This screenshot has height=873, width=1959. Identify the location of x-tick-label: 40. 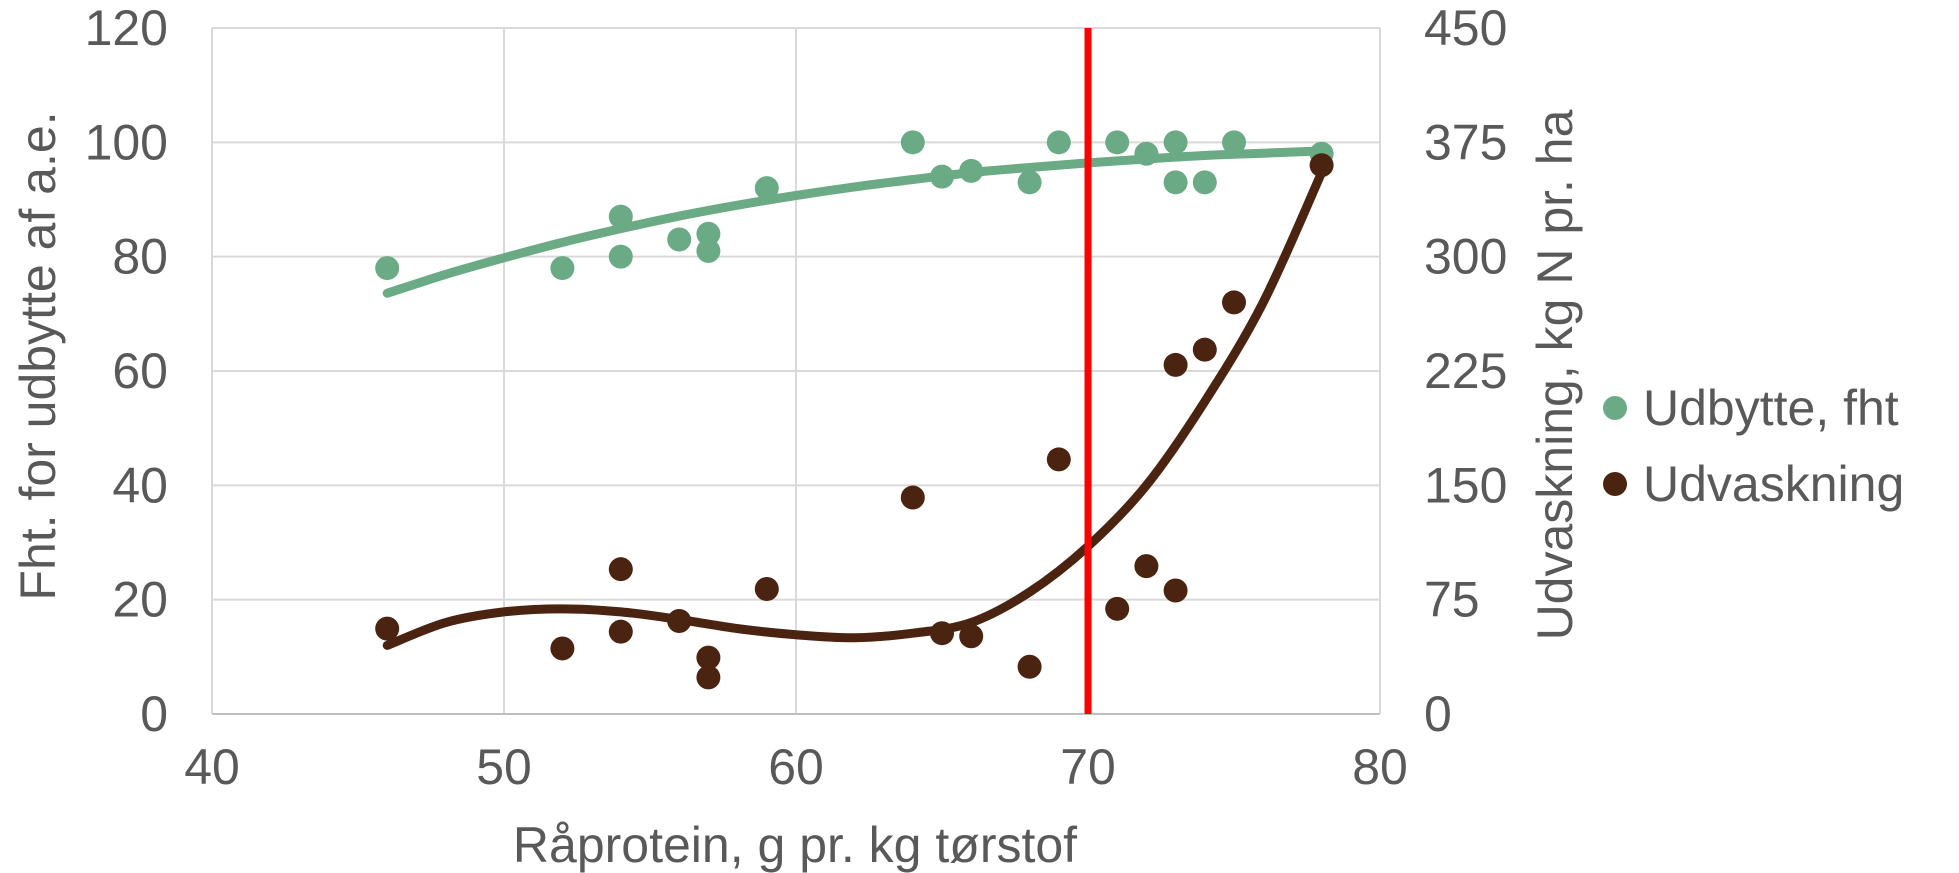
(212, 767).